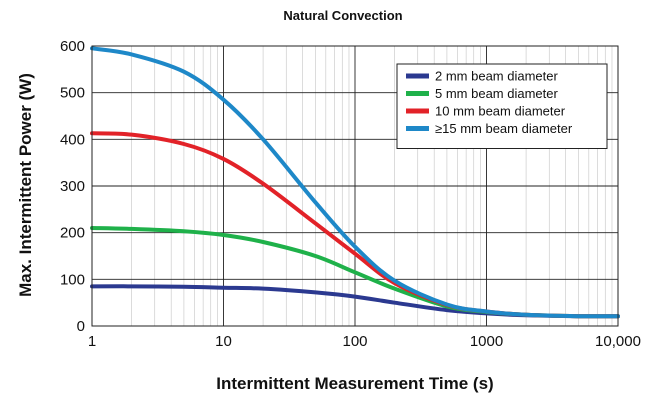 The image size is (648, 398). What do you see at coordinates (72, 279) in the screenshot?
I see `y-tick-label: 100` at bounding box center [72, 279].